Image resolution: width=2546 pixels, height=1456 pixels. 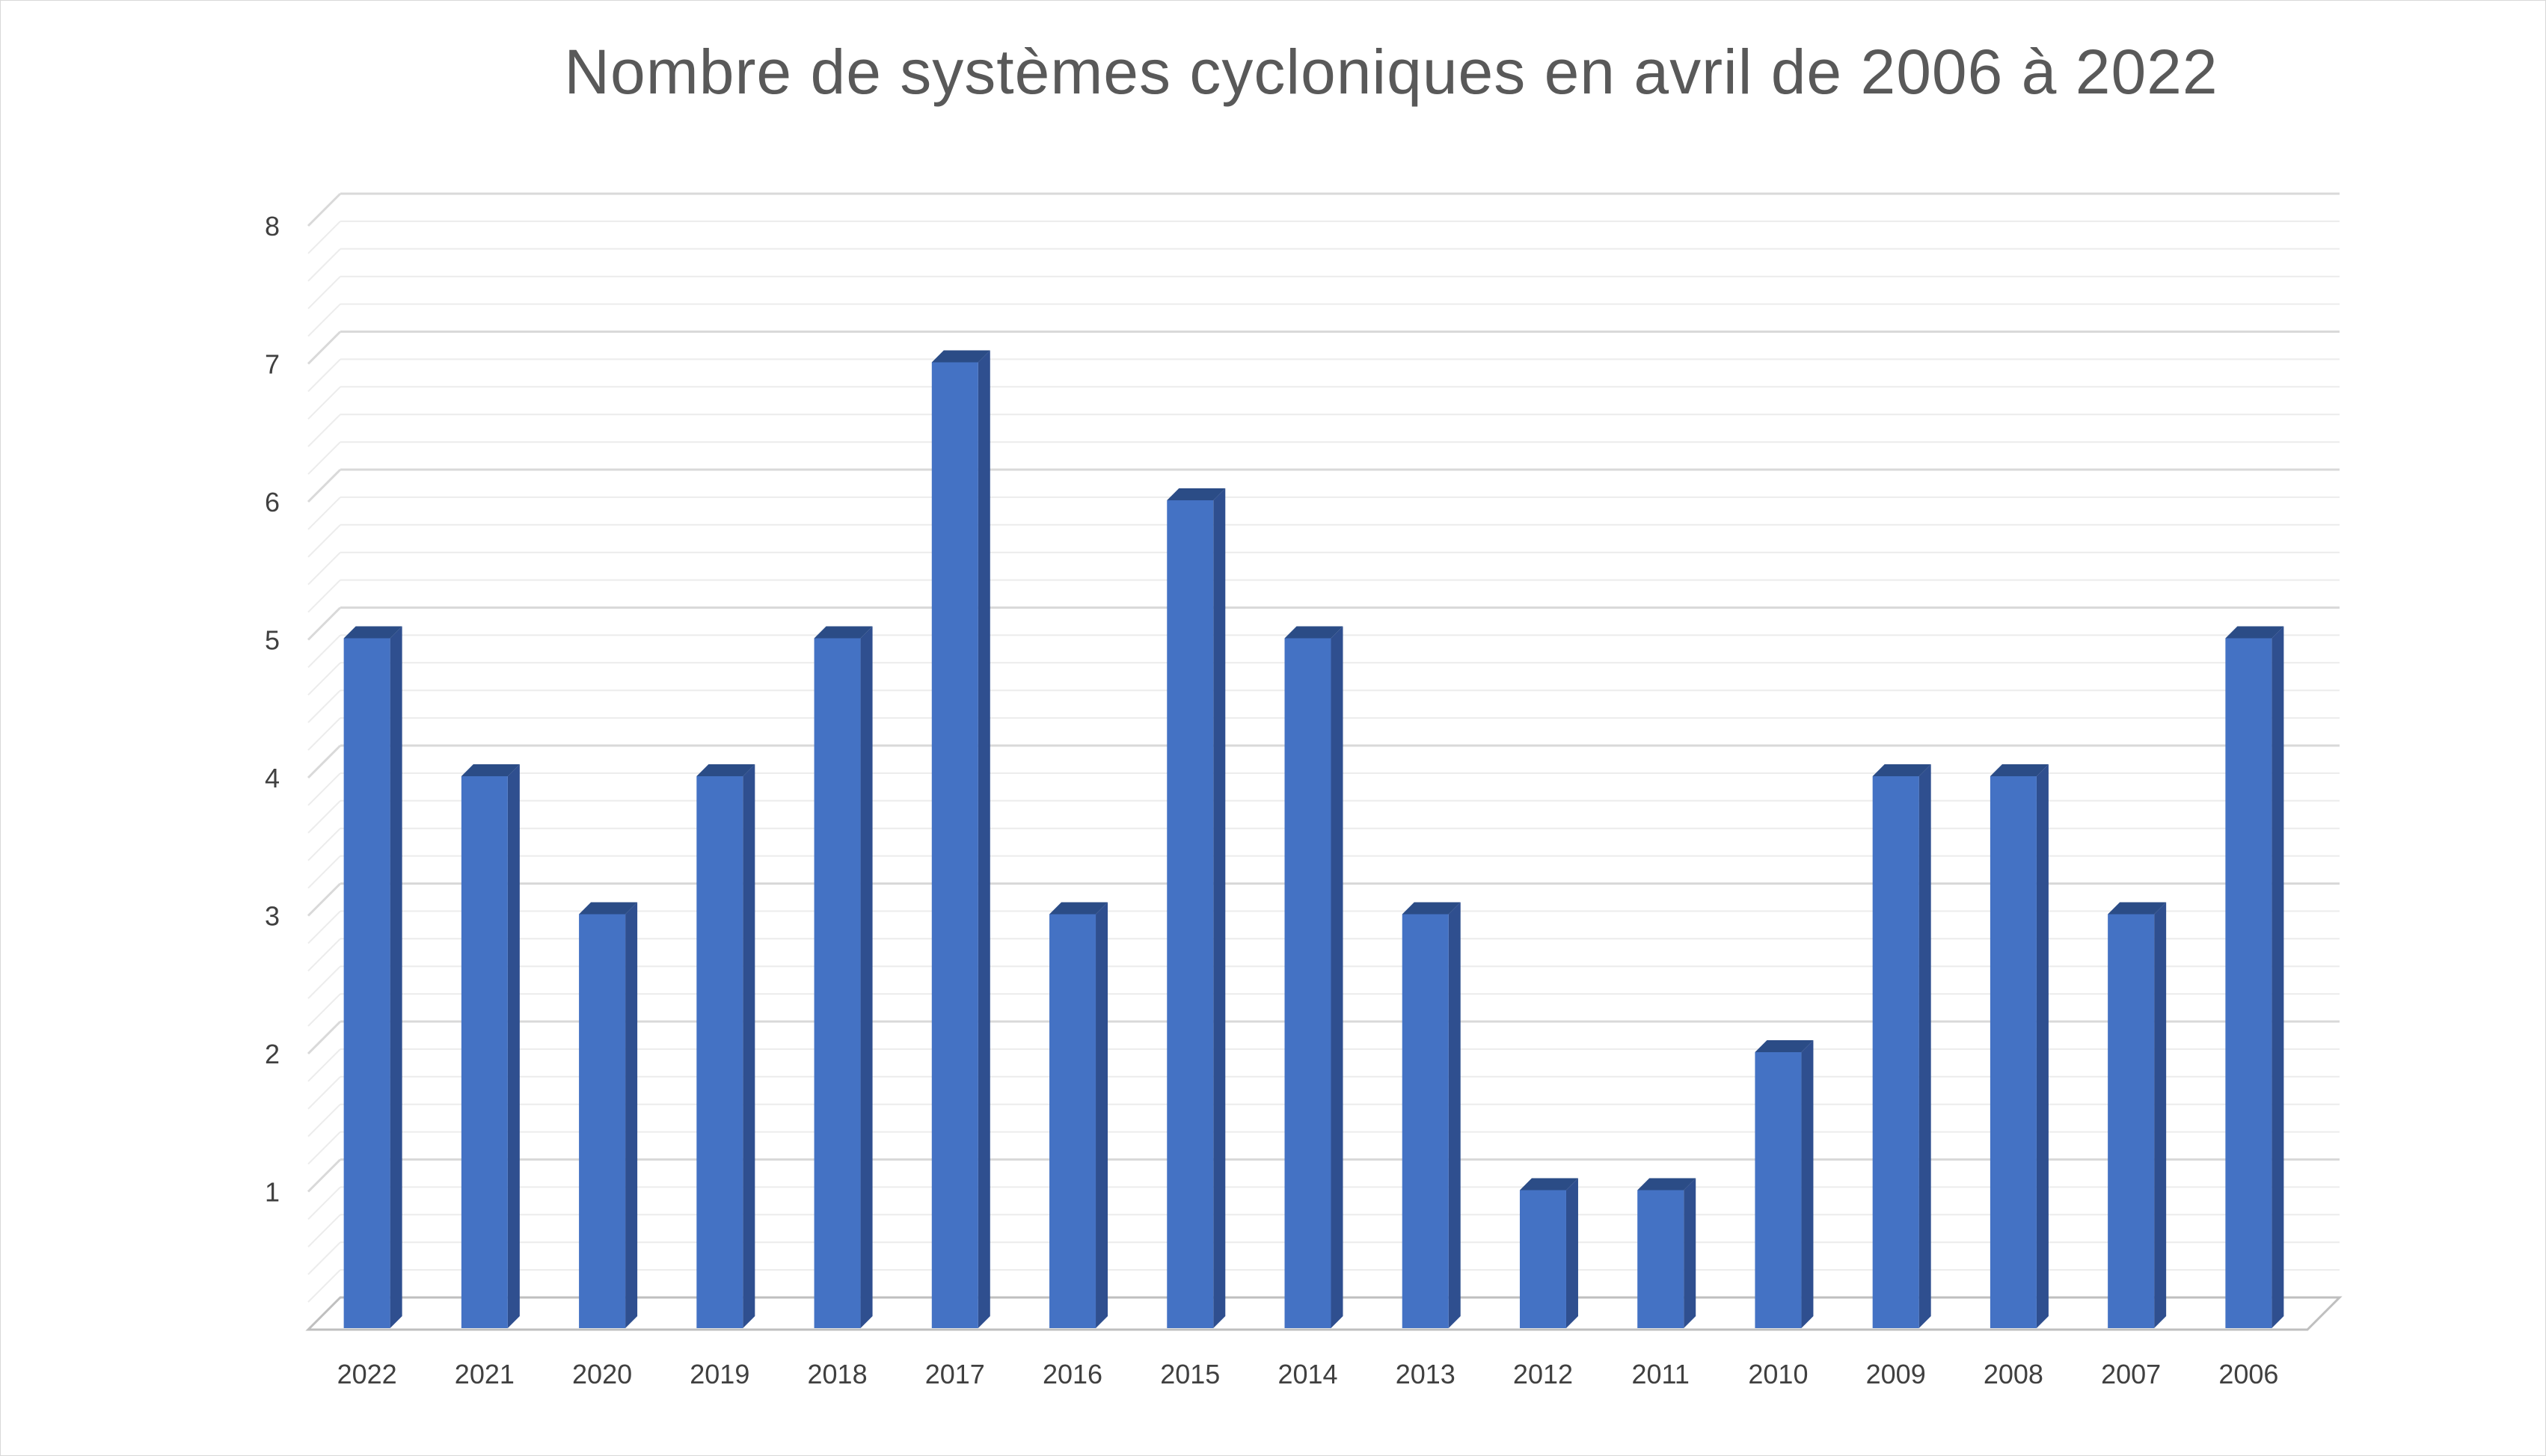 What do you see at coordinates (1431, 1115) in the screenshot?
I see `bar-2013` at bounding box center [1431, 1115].